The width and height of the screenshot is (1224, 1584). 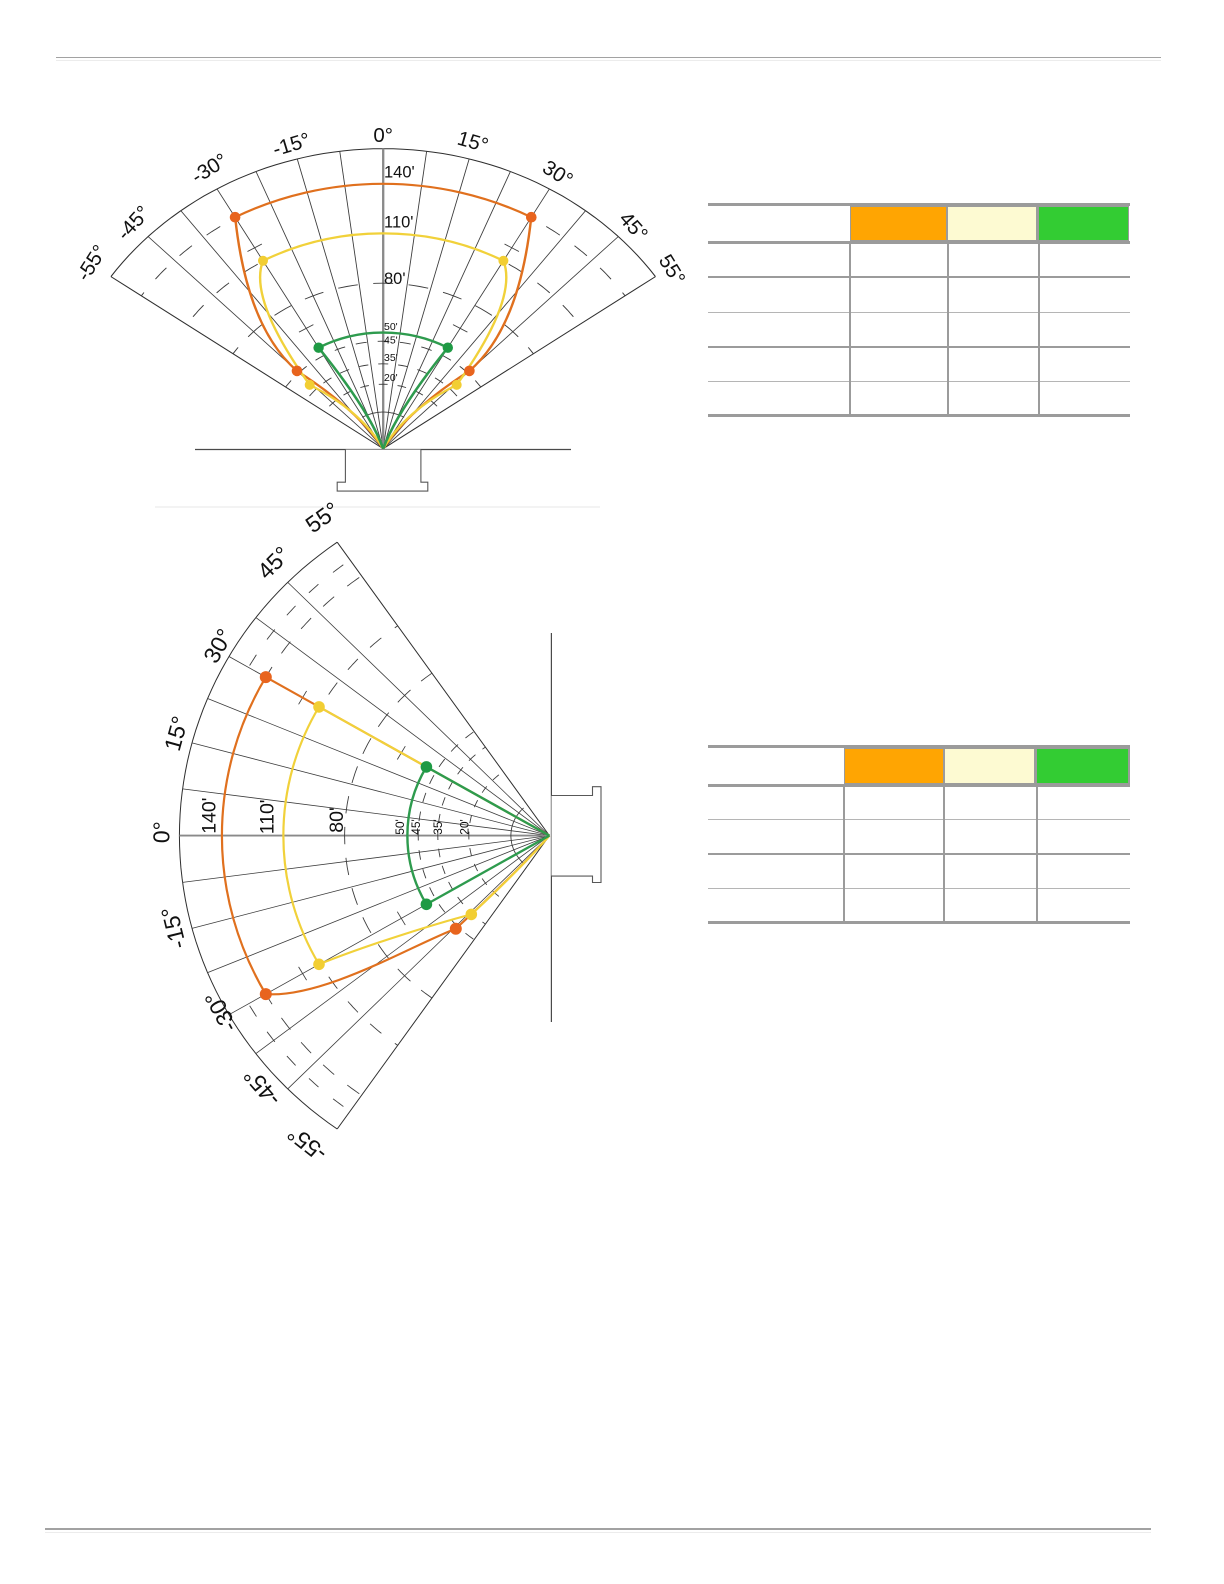 What do you see at coordinates (218, 645) in the screenshot?
I see `svg-text: 30°` at bounding box center [218, 645].